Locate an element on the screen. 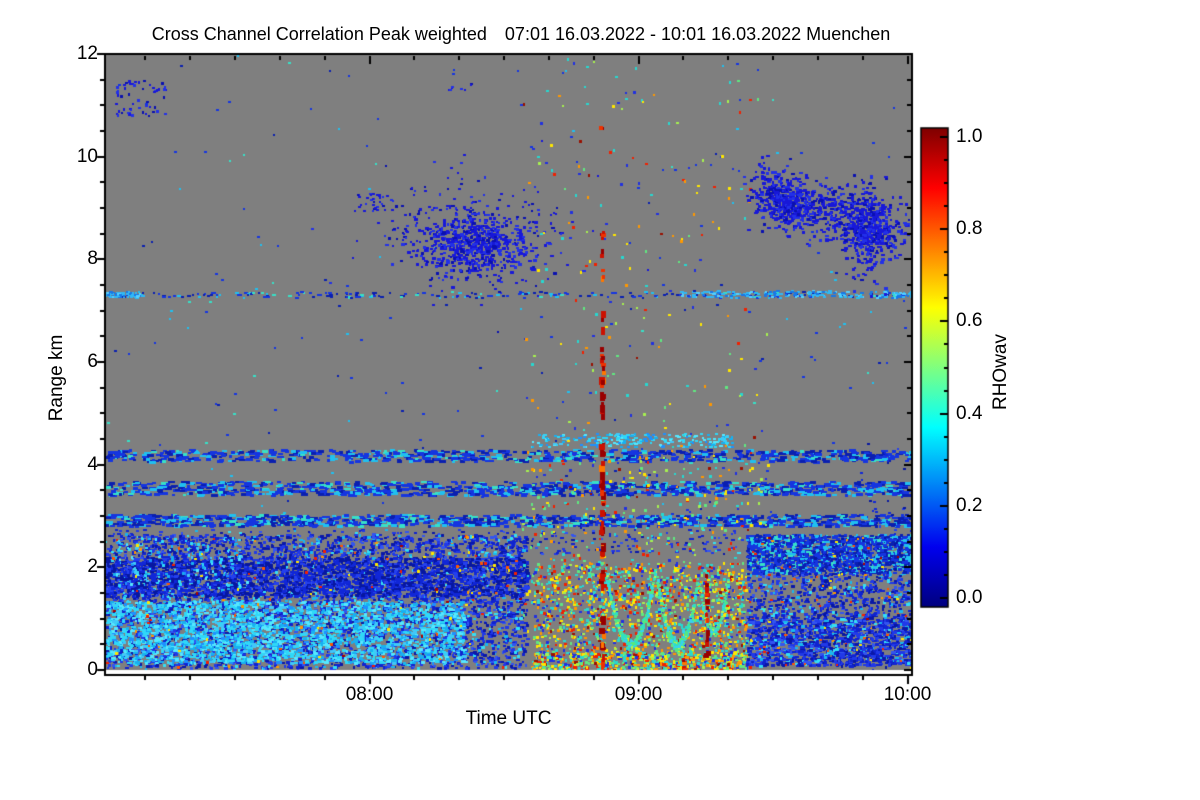 This screenshot has height=800, width=1200. colorbar-tick-label: 0.8 is located at coordinates (969, 229).